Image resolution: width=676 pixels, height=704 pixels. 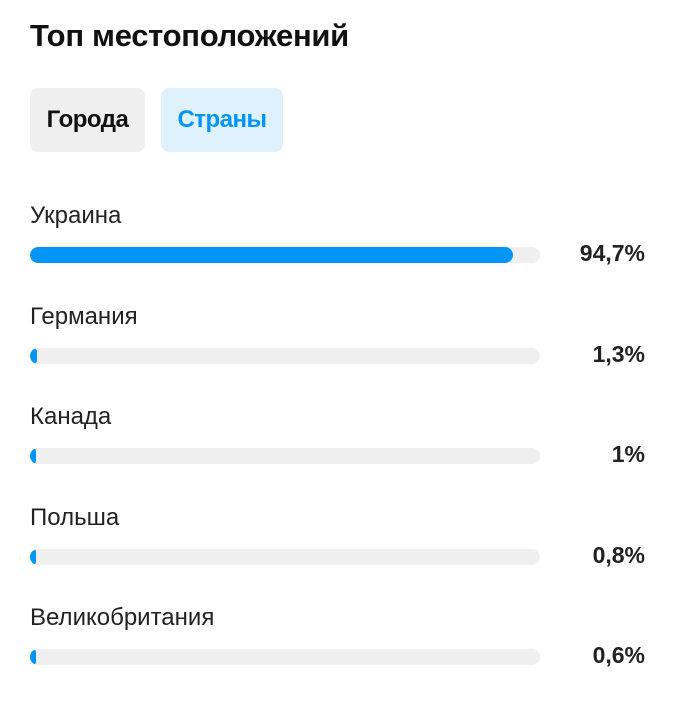 What do you see at coordinates (122, 617) in the screenshot?
I see `location-name: Великобритания` at bounding box center [122, 617].